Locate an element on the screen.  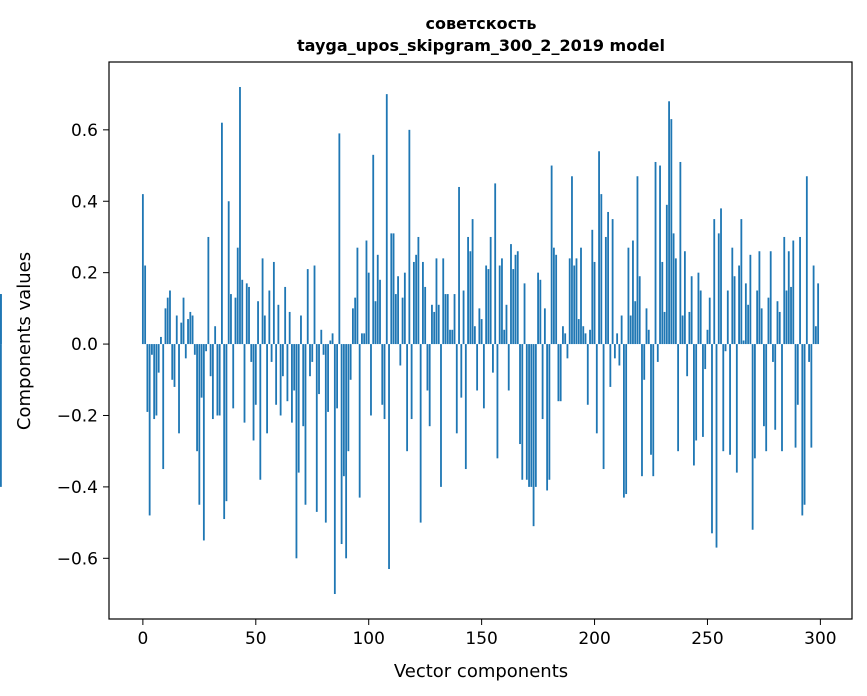
x-tick-label: 150 is located at coordinates (481, 639).